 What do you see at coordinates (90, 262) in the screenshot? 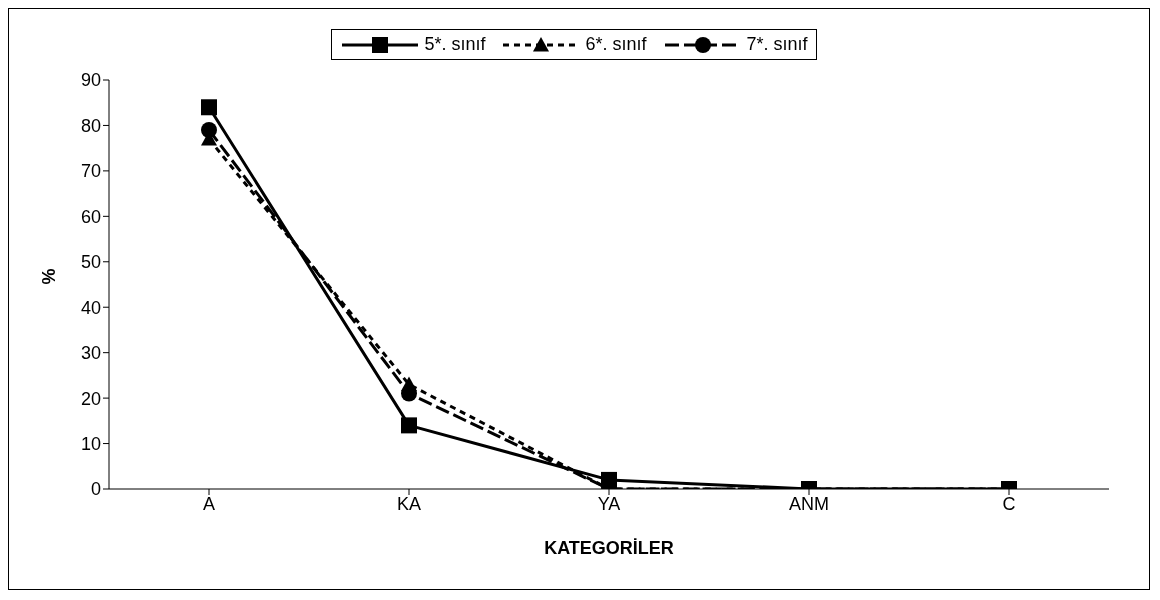
I see `y-tick-label: 50` at bounding box center [90, 262].